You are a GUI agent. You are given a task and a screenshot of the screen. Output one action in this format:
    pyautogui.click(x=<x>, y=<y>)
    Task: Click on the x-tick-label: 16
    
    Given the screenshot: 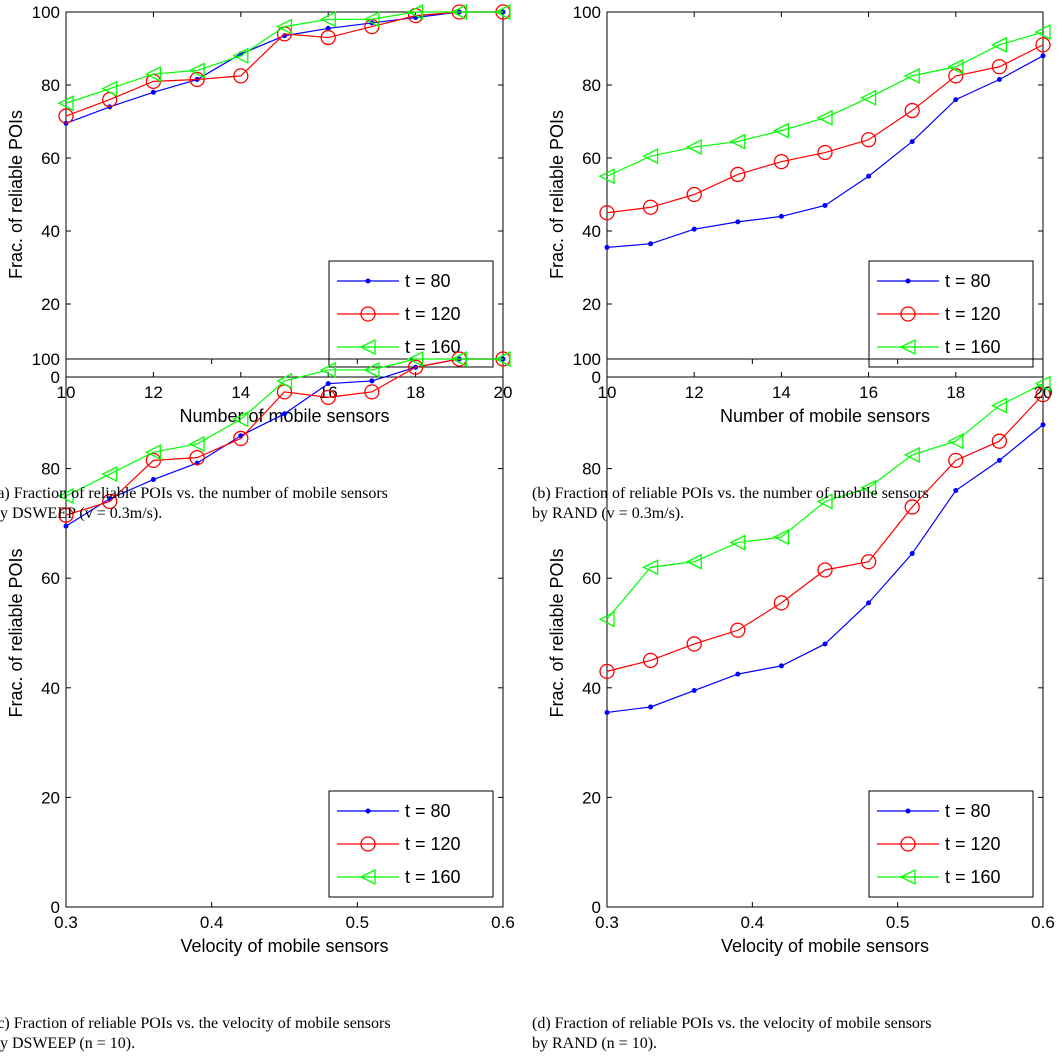 What is the action you would take?
    pyautogui.click(x=868, y=392)
    